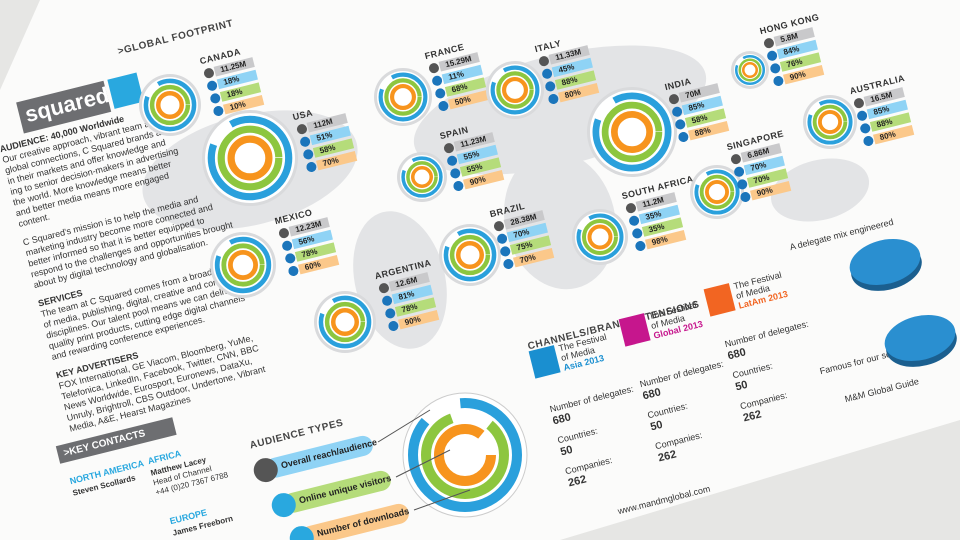 The height and width of the screenshot is (540, 960). I want to click on stat-value: 78%, so click(410, 308).